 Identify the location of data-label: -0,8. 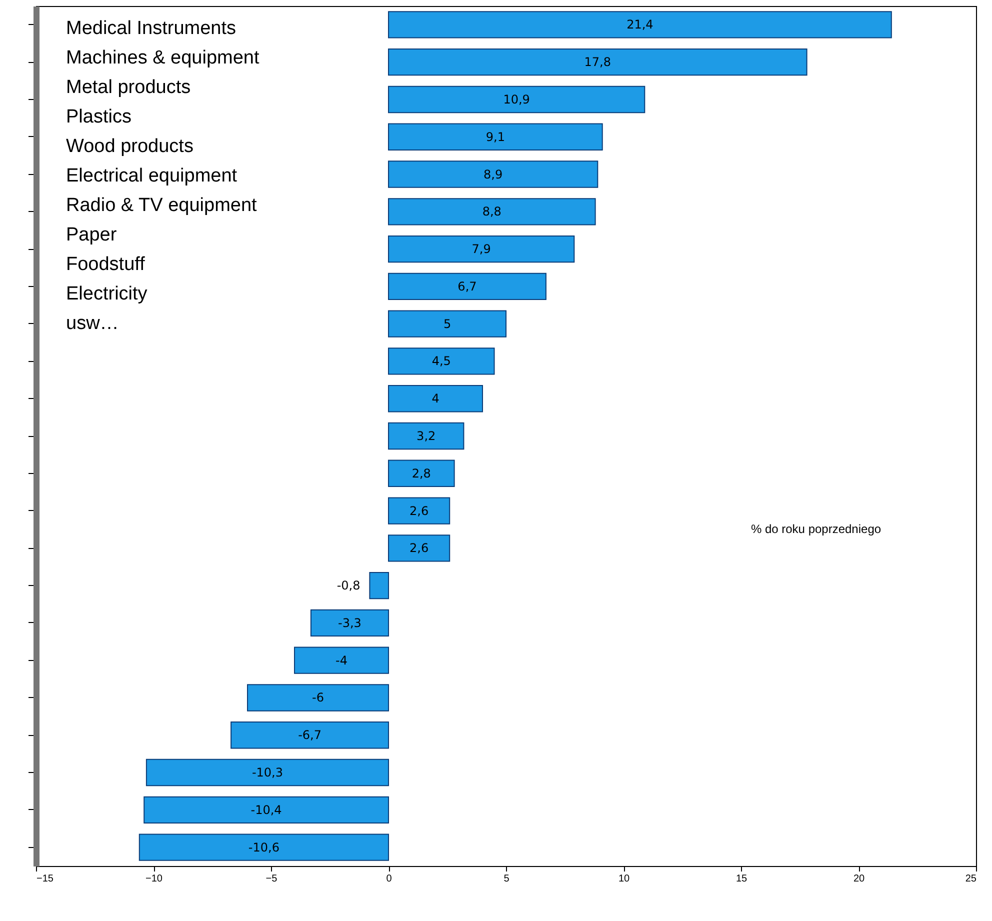
(348, 585).